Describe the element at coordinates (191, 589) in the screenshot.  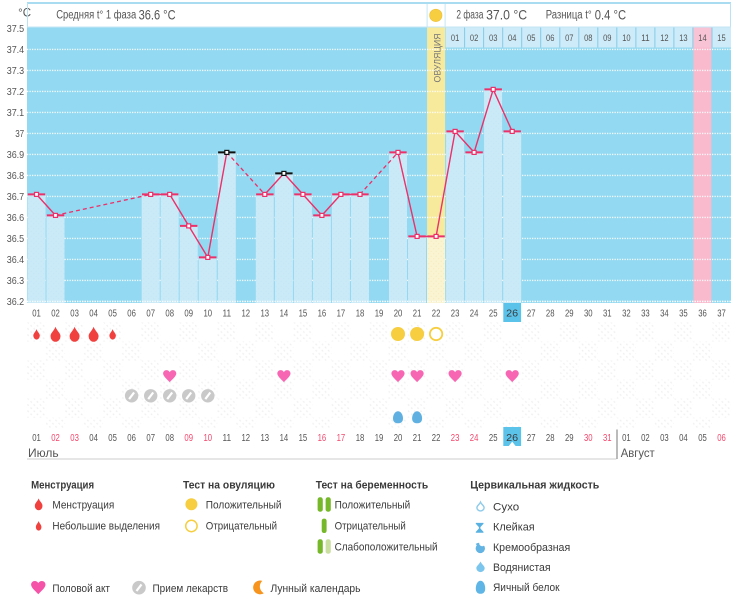
I see `svg-text: Прием лекарств` at that location.